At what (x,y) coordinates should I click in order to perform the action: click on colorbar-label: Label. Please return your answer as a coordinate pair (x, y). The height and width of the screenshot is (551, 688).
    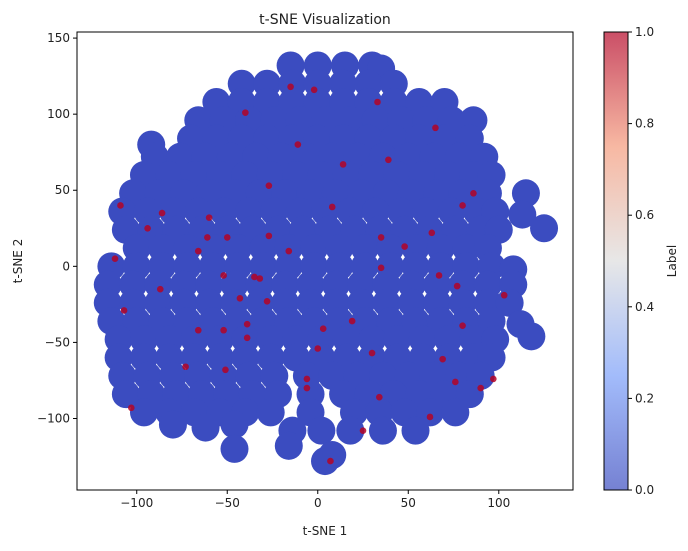
    Looking at the image, I should click on (672, 261).